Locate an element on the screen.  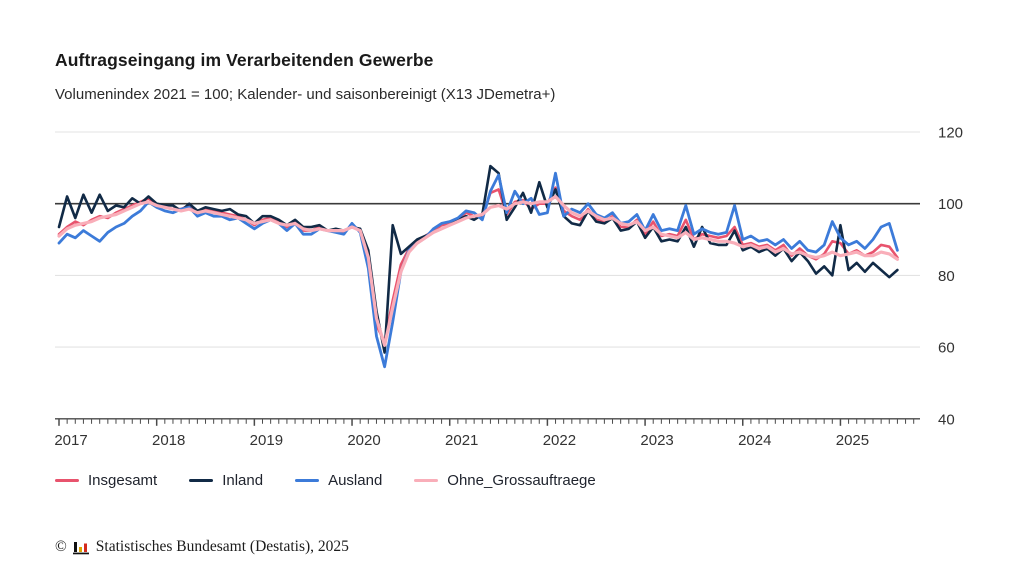
destatis-bars-icon is located at coordinates (80, 548).